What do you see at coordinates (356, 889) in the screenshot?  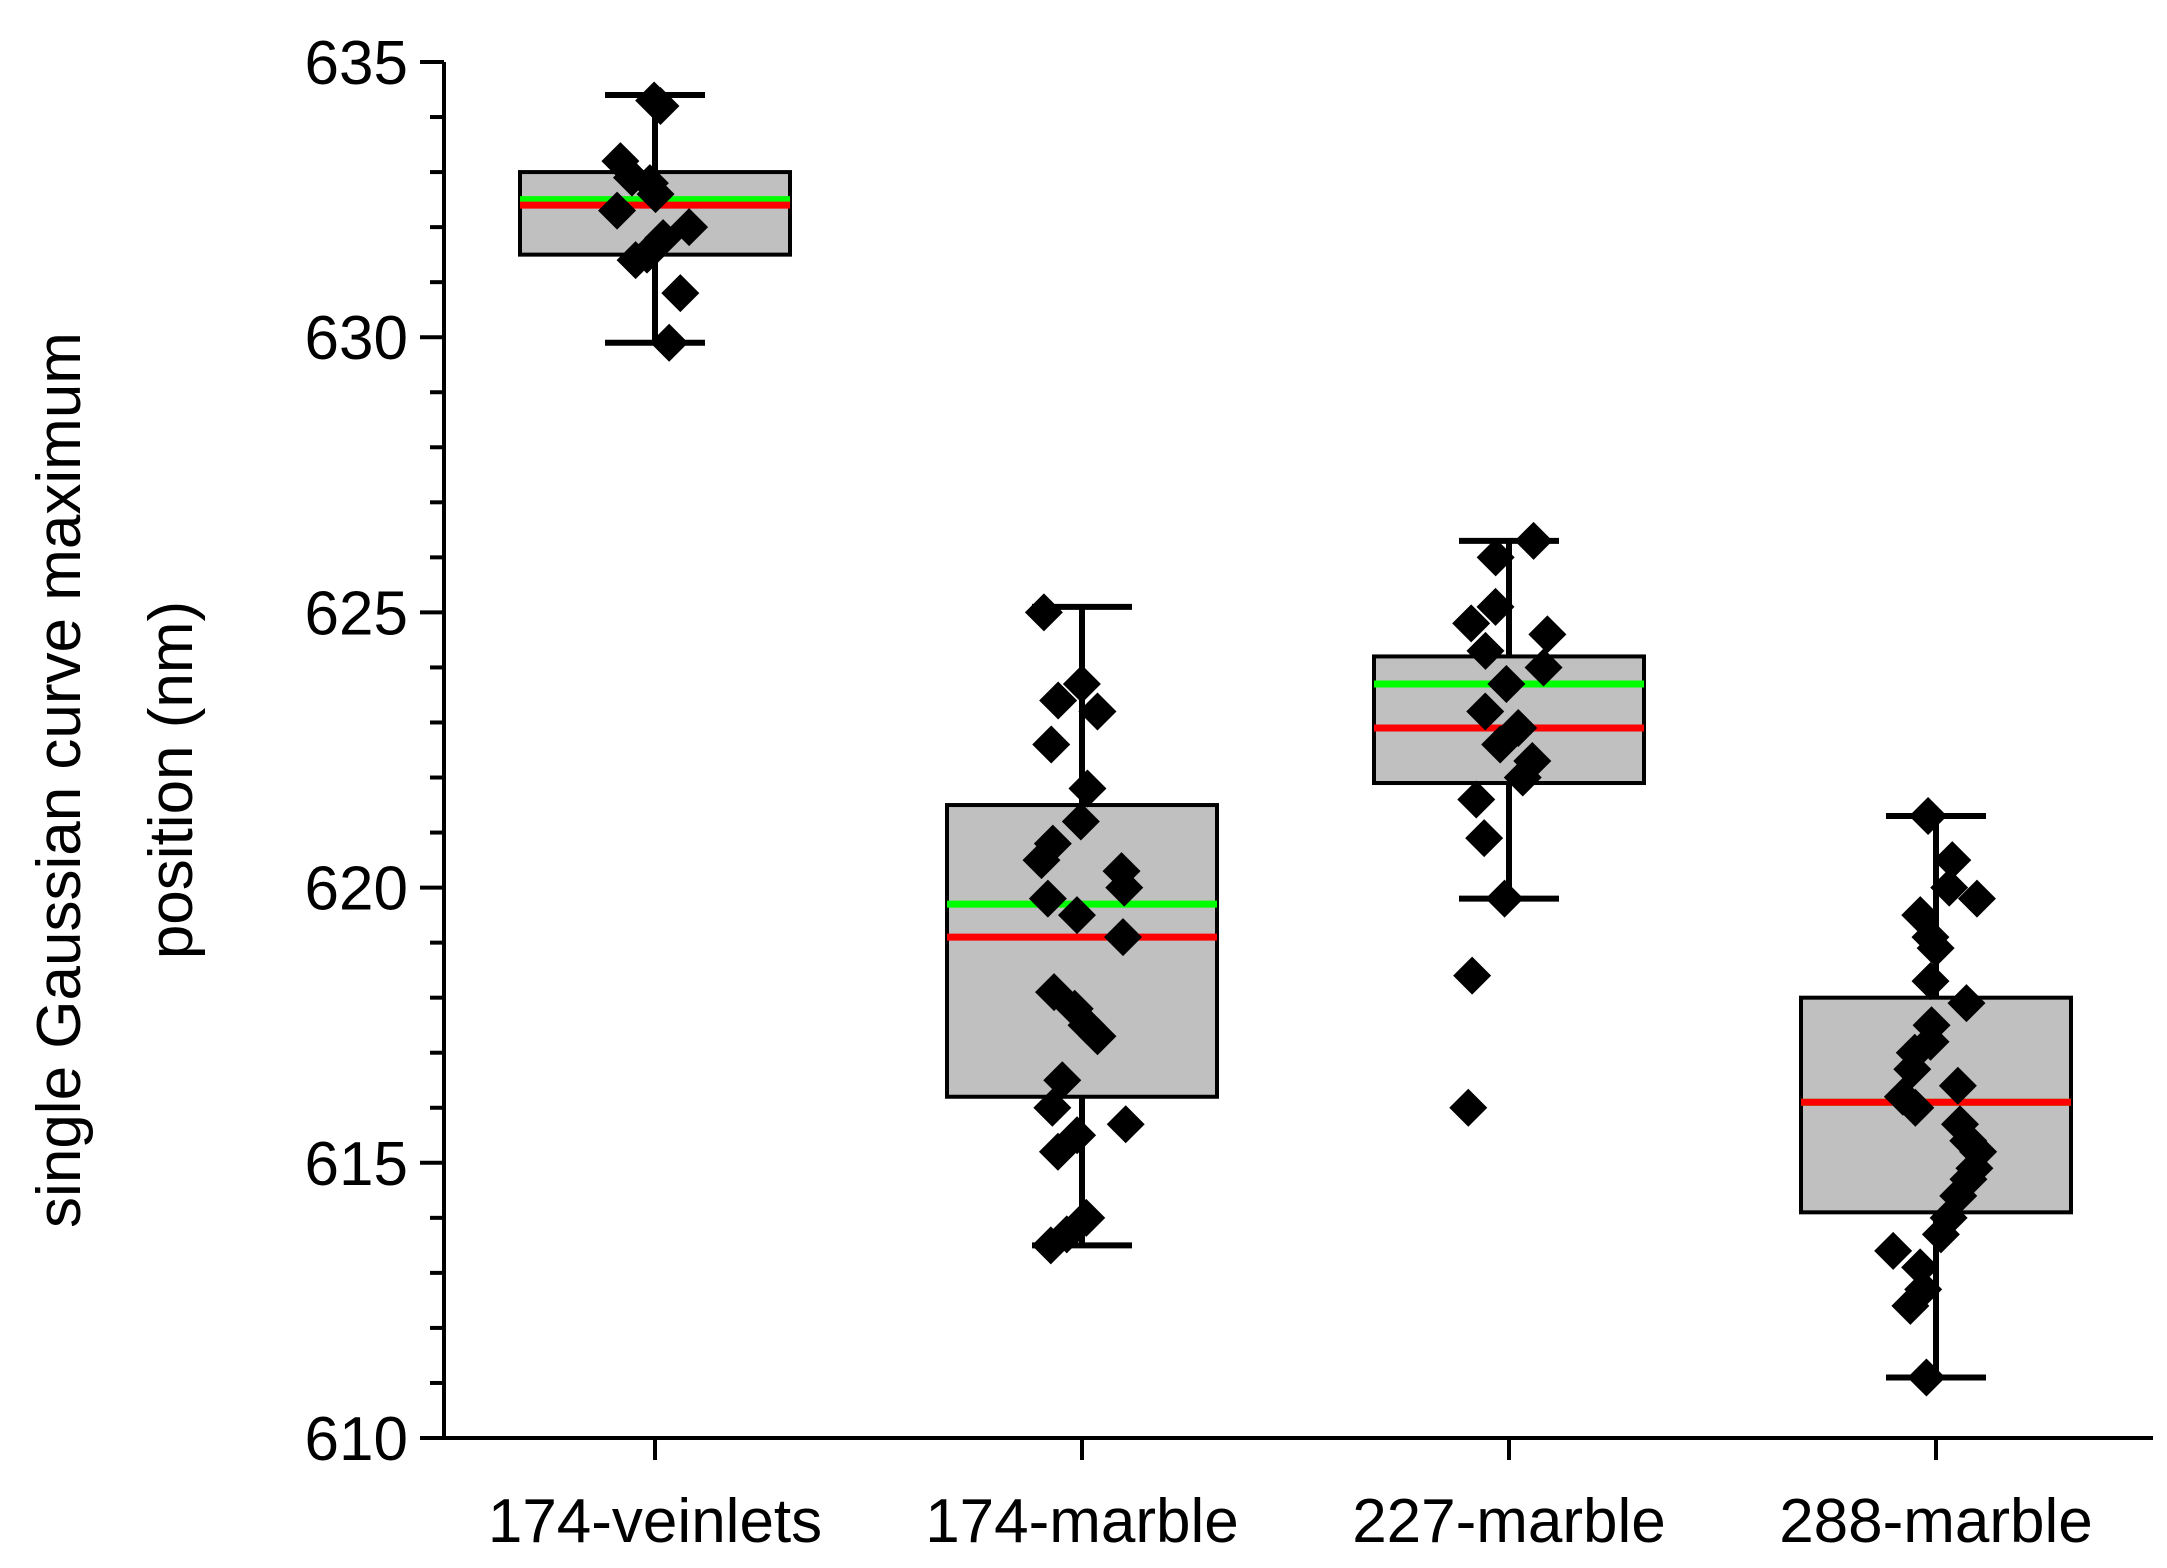 I see `y-tick-label: 620` at bounding box center [356, 889].